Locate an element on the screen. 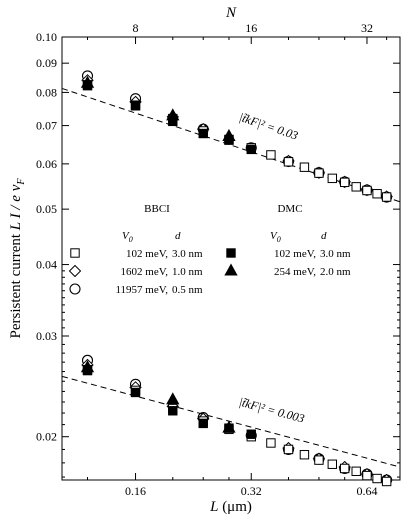  x-tick-label: 0.64 is located at coordinates (366, 491).